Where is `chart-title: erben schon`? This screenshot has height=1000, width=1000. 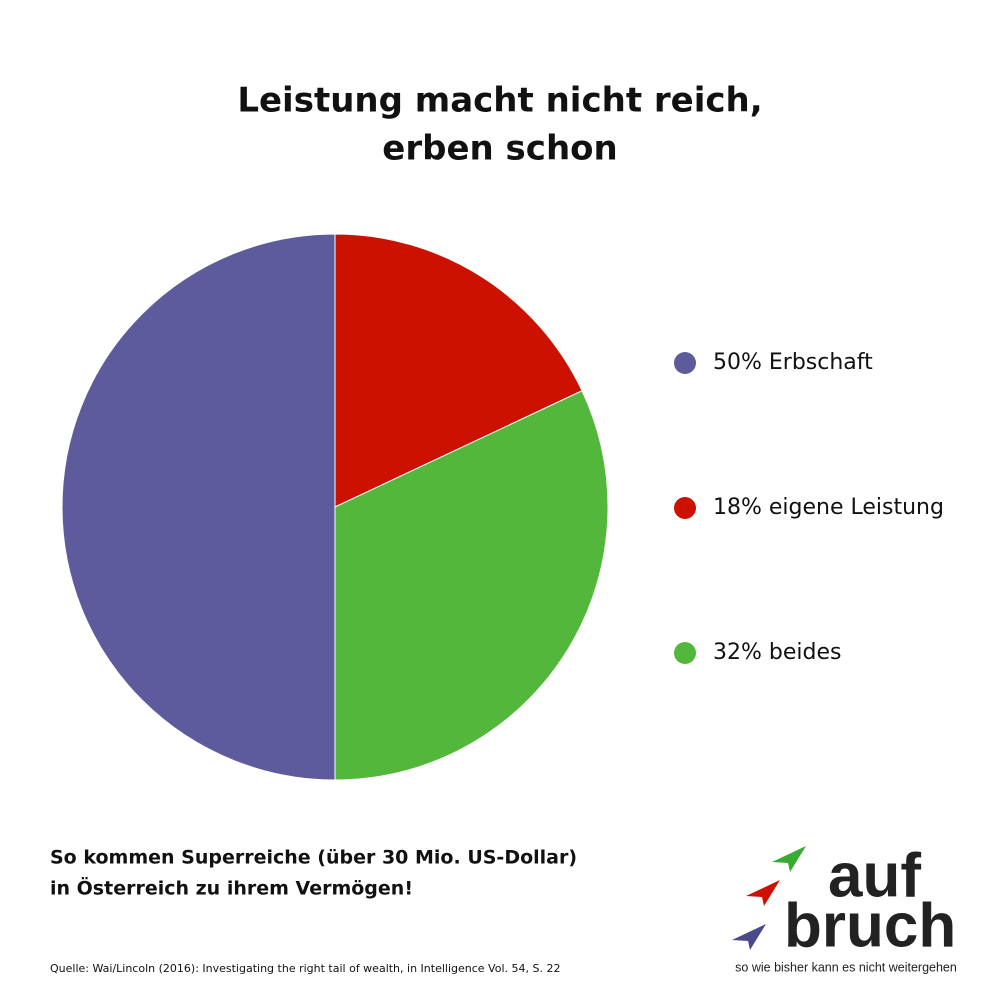
chart-title: erben schon is located at coordinates (499, 149).